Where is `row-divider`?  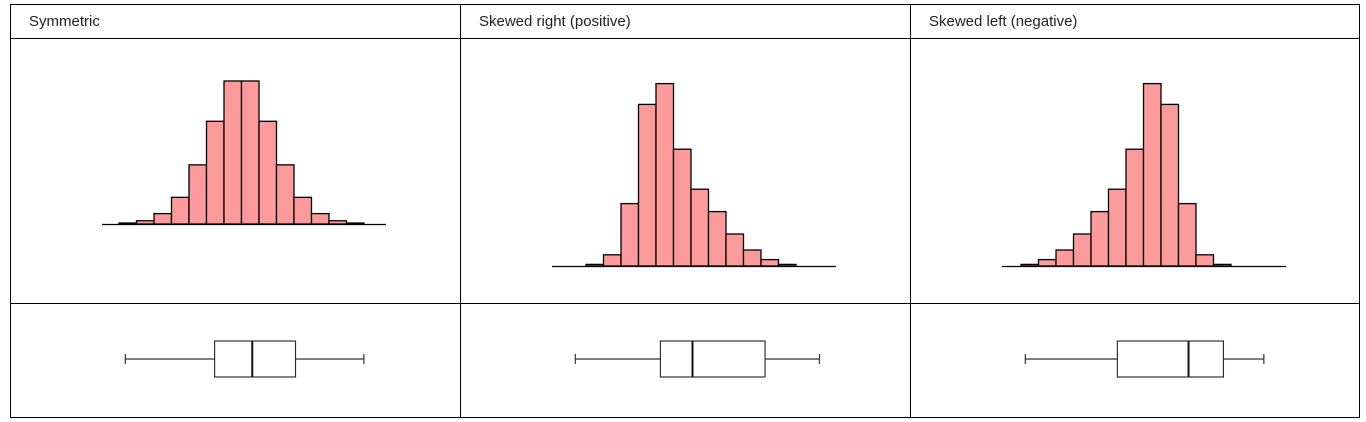
row-divider is located at coordinates (685, 303).